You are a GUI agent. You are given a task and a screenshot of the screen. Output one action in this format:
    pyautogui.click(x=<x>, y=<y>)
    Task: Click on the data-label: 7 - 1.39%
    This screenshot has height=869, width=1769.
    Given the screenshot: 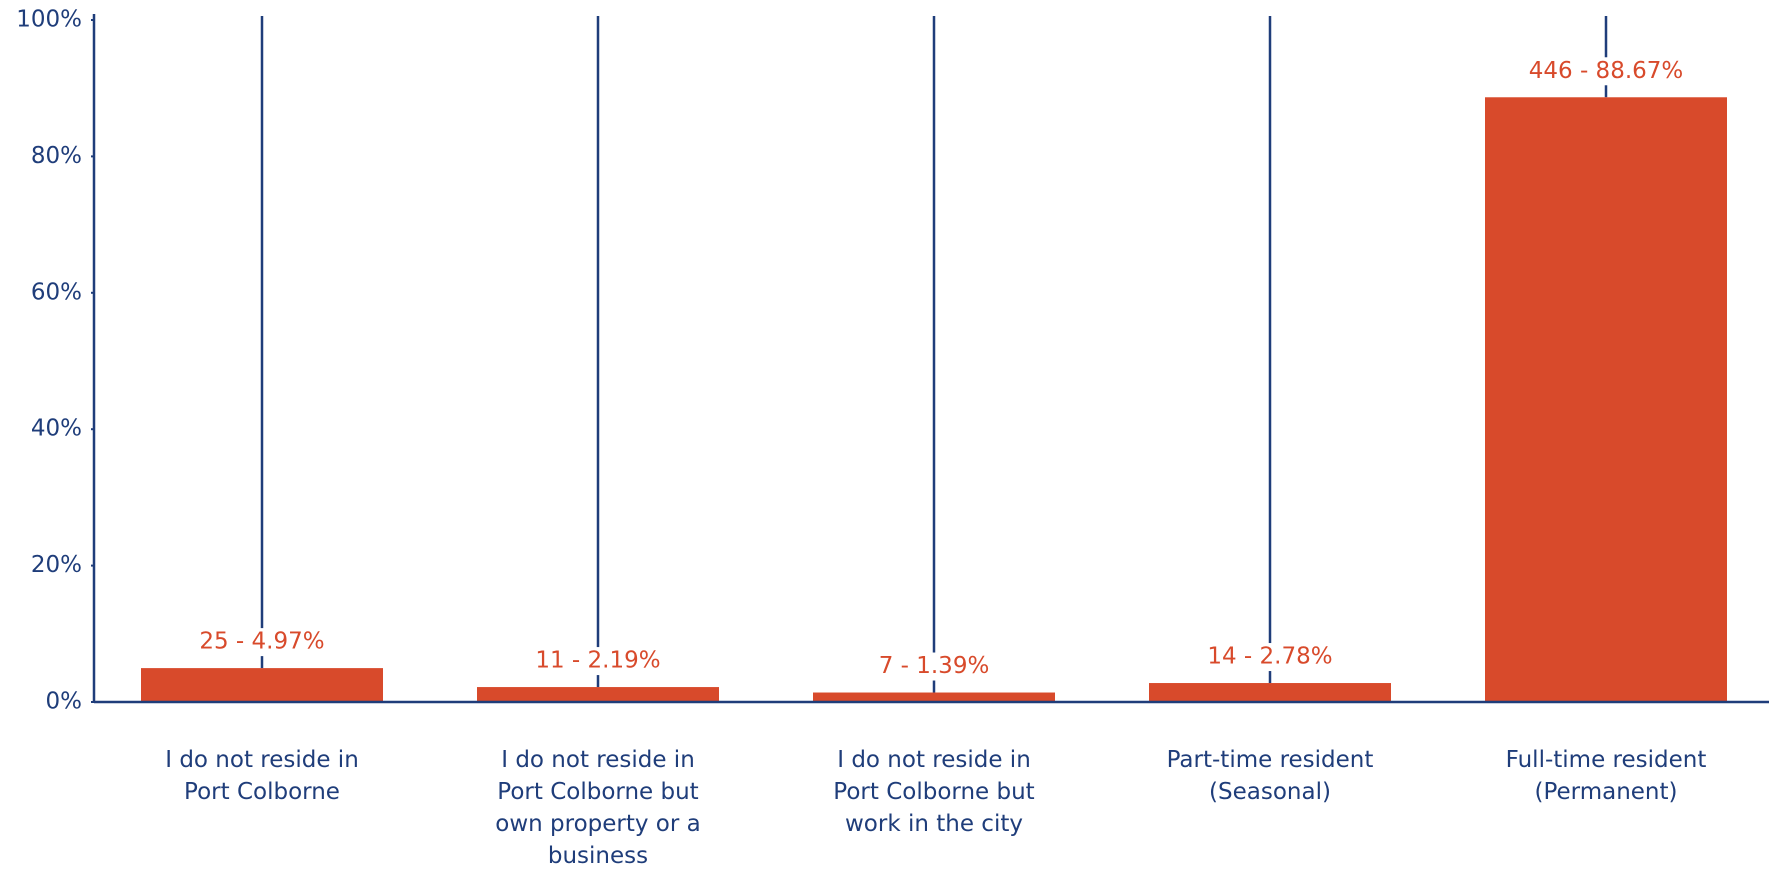 What is the action you would take?
    pyautogui.click(x=934, y=666)
    